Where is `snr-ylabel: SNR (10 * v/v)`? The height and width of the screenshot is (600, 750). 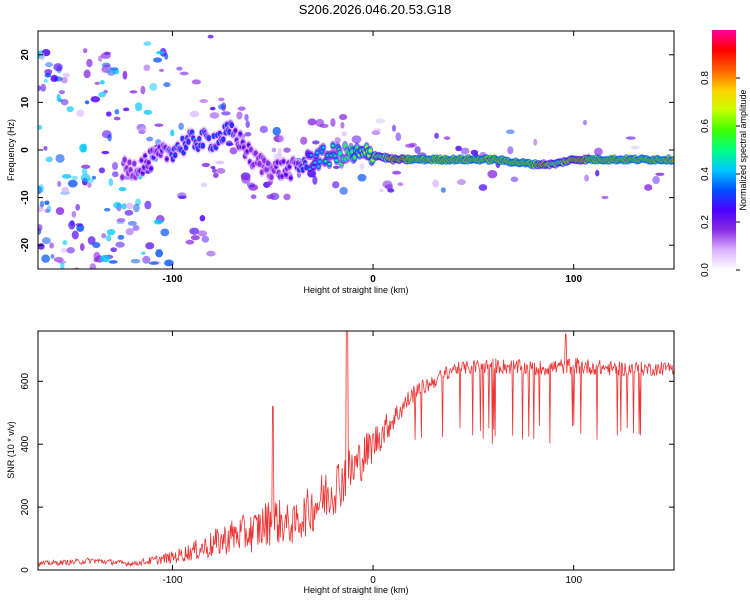 snr-ylabel: SNR (10 * v/v) is located at coordinates (11, 450).